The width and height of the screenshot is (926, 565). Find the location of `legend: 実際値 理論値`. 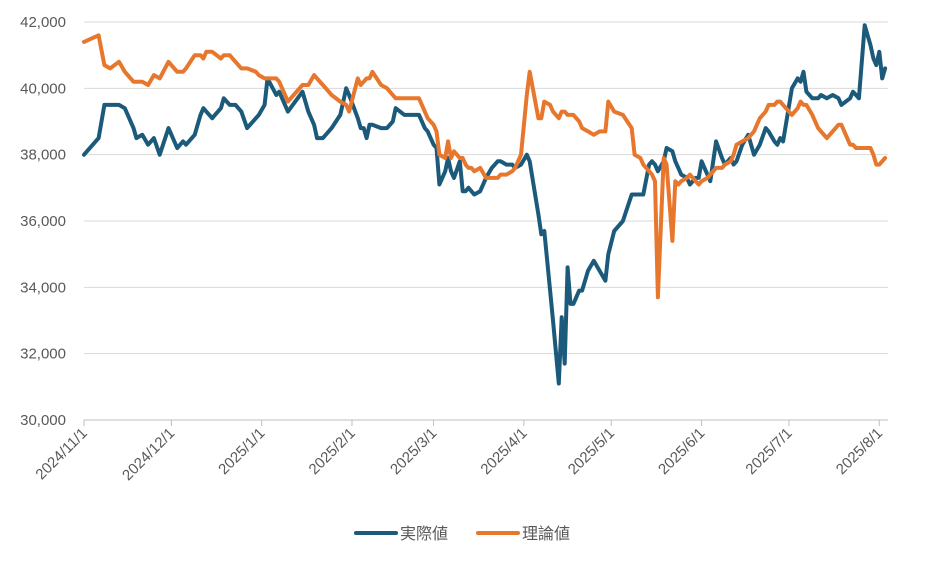

legend: 実際値 理論値 is located at coordinates (462, 534).